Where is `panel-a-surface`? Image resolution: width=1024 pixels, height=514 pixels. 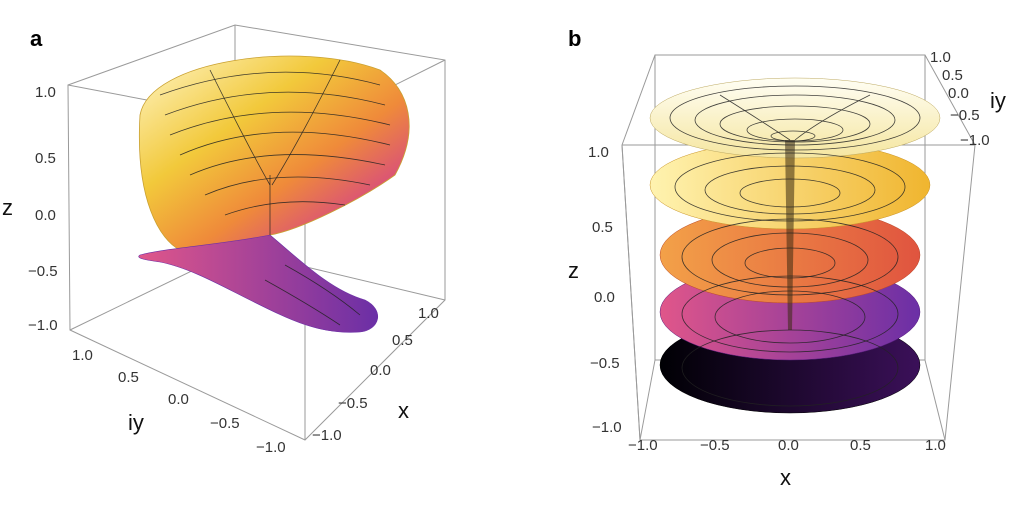
panel-a-surface is located at coordinates (274, 194).